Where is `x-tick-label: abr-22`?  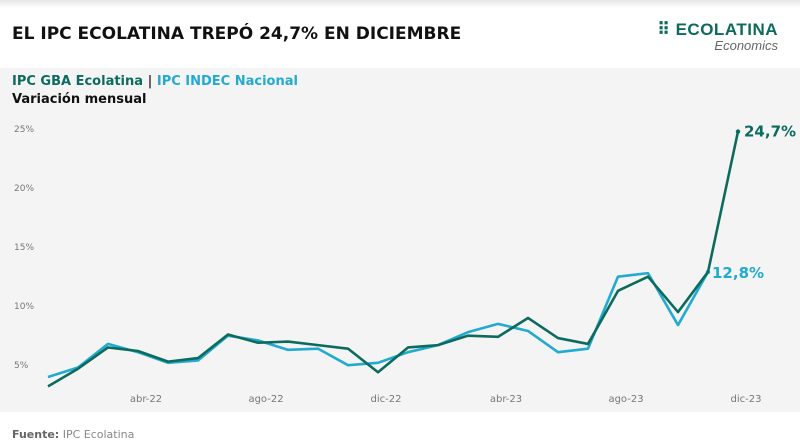 x-tick-label: abr-22 is located at coordinates (146, 399).